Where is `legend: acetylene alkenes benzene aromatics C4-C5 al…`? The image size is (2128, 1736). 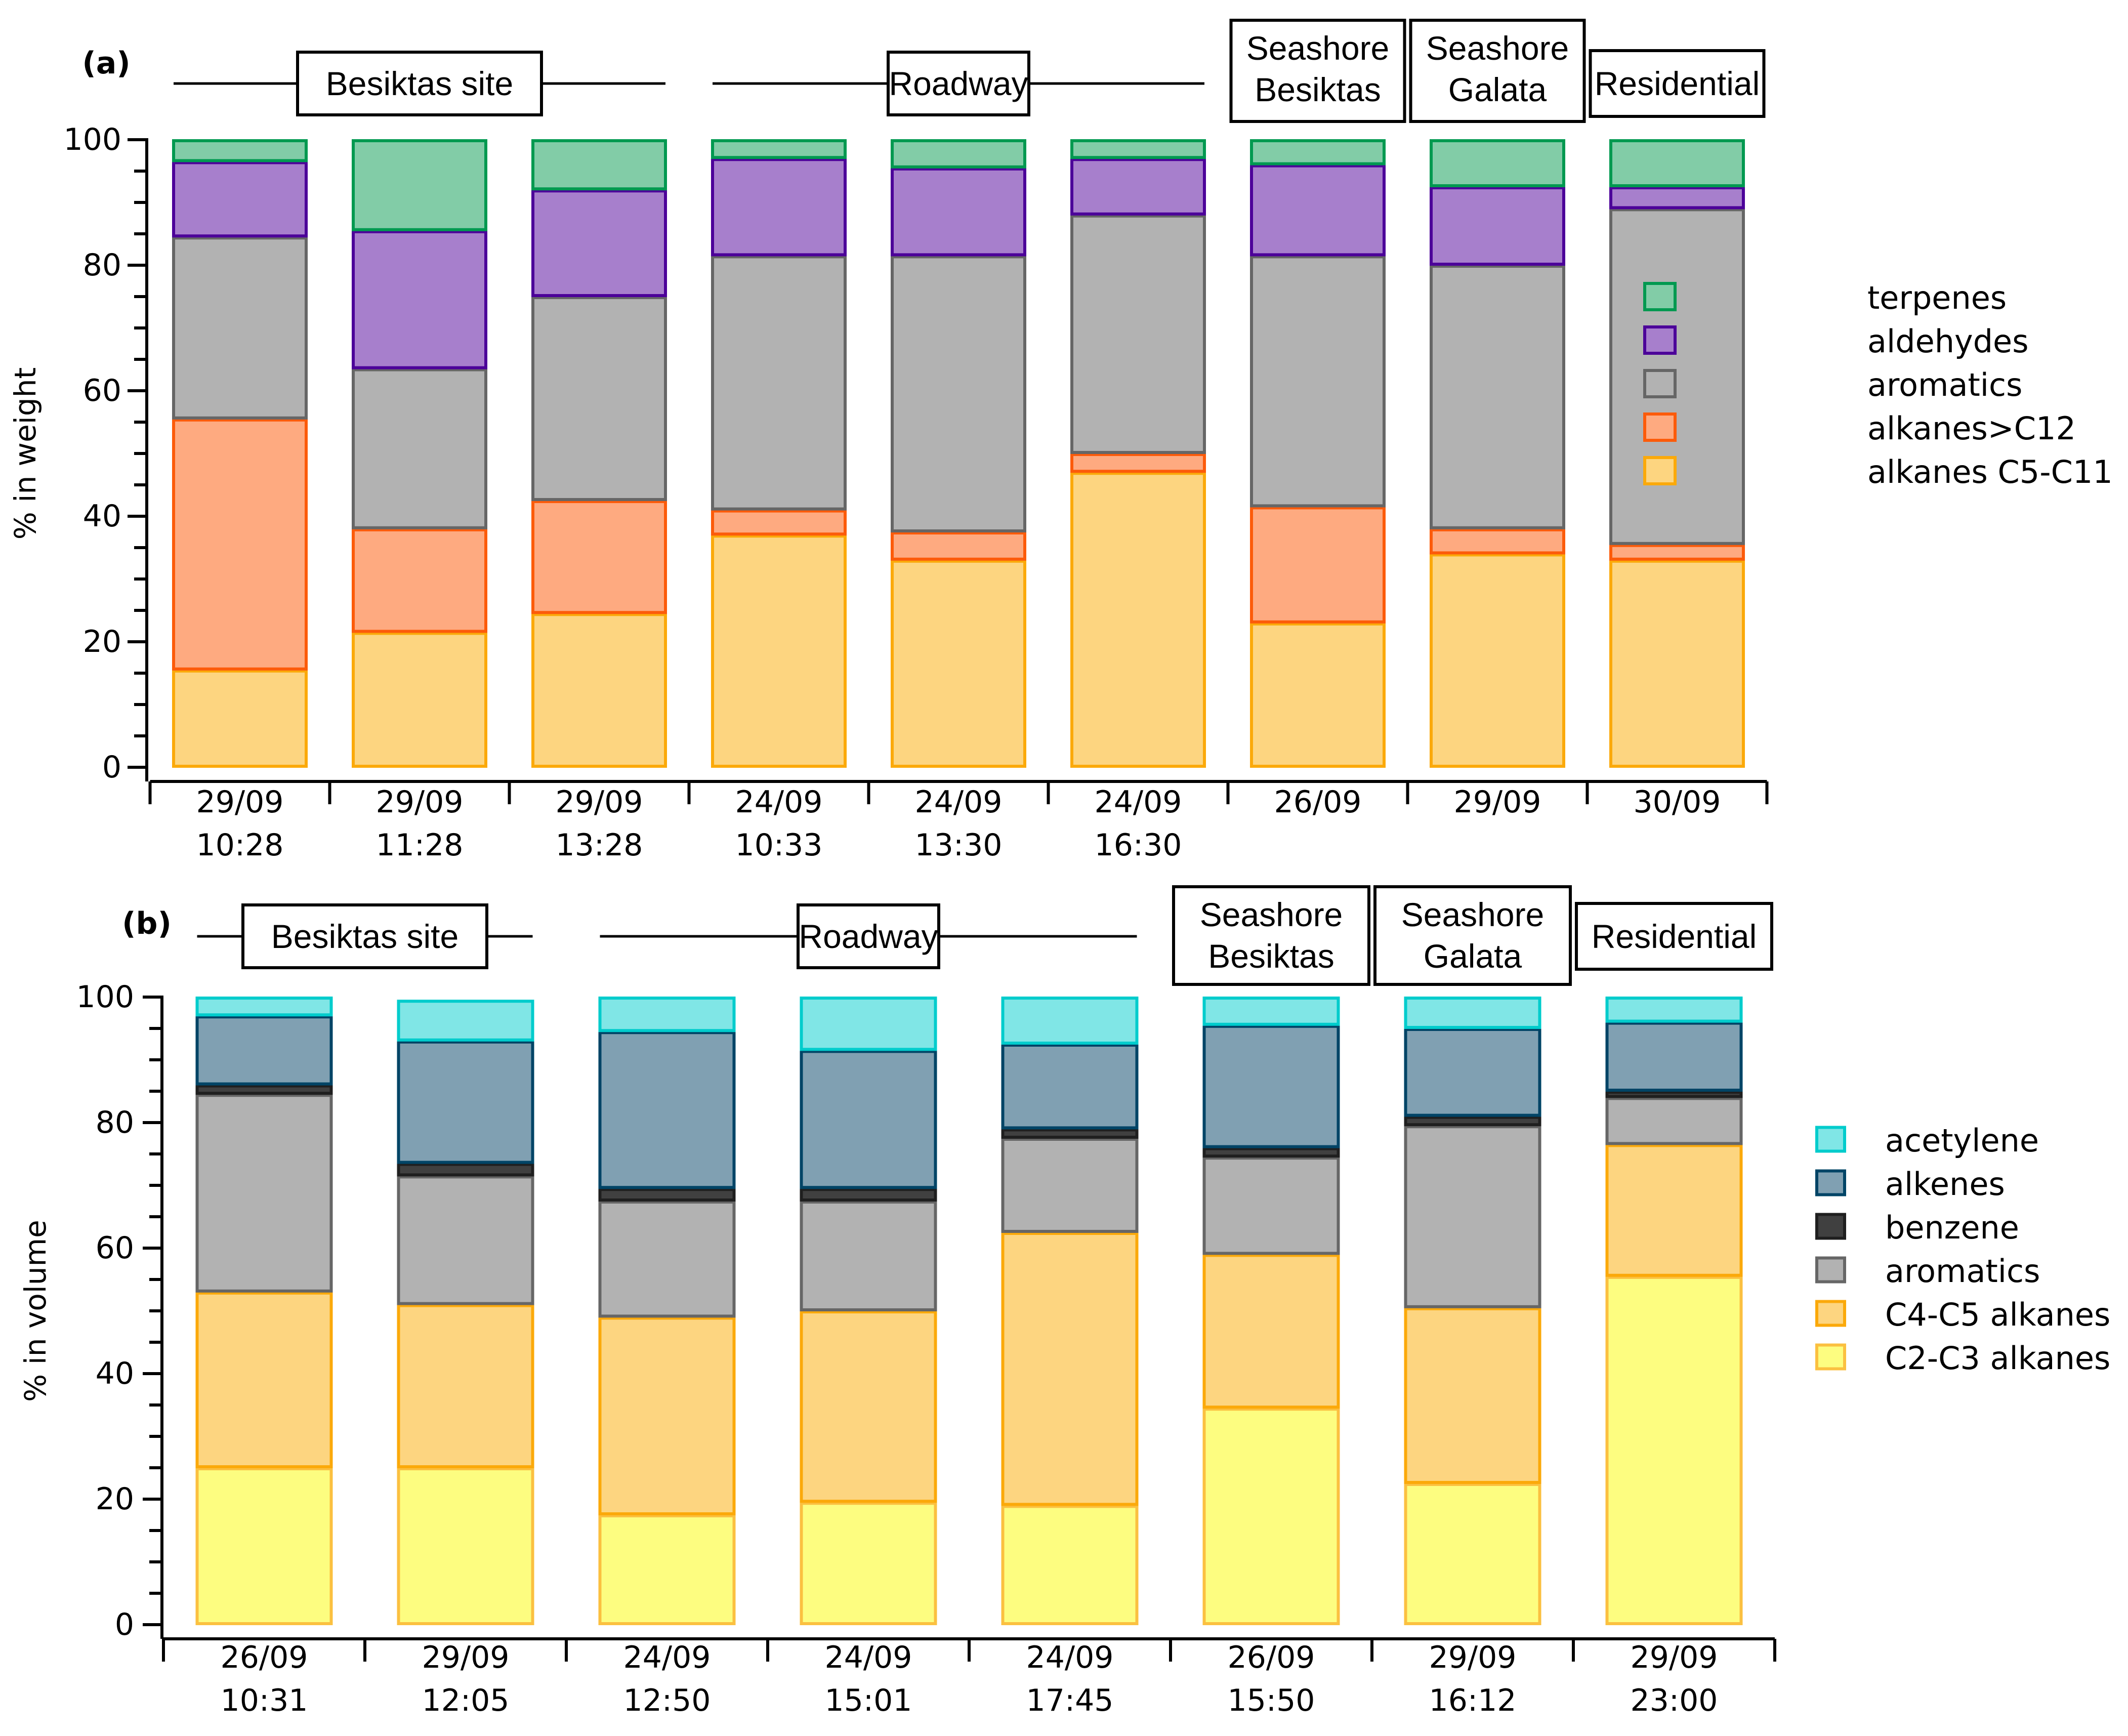 legend: acetylene alkenes benzene aromatics C4-C5 al… is located at coordinates (1962, 1249).